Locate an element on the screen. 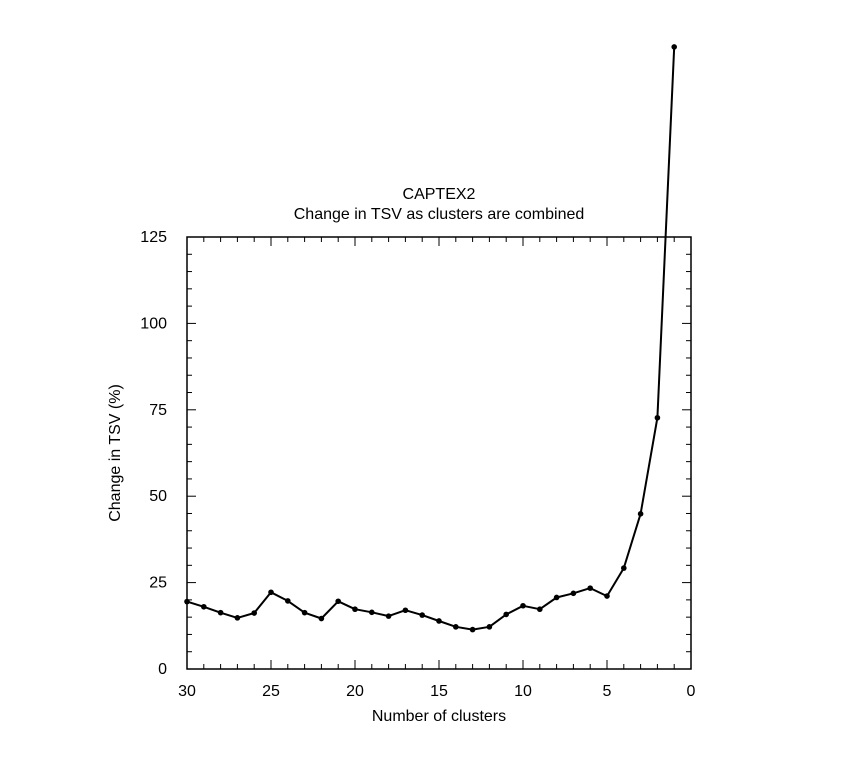 The image size is (860, 761). y-tick-label: 75 is located at coordinates (158, 410).